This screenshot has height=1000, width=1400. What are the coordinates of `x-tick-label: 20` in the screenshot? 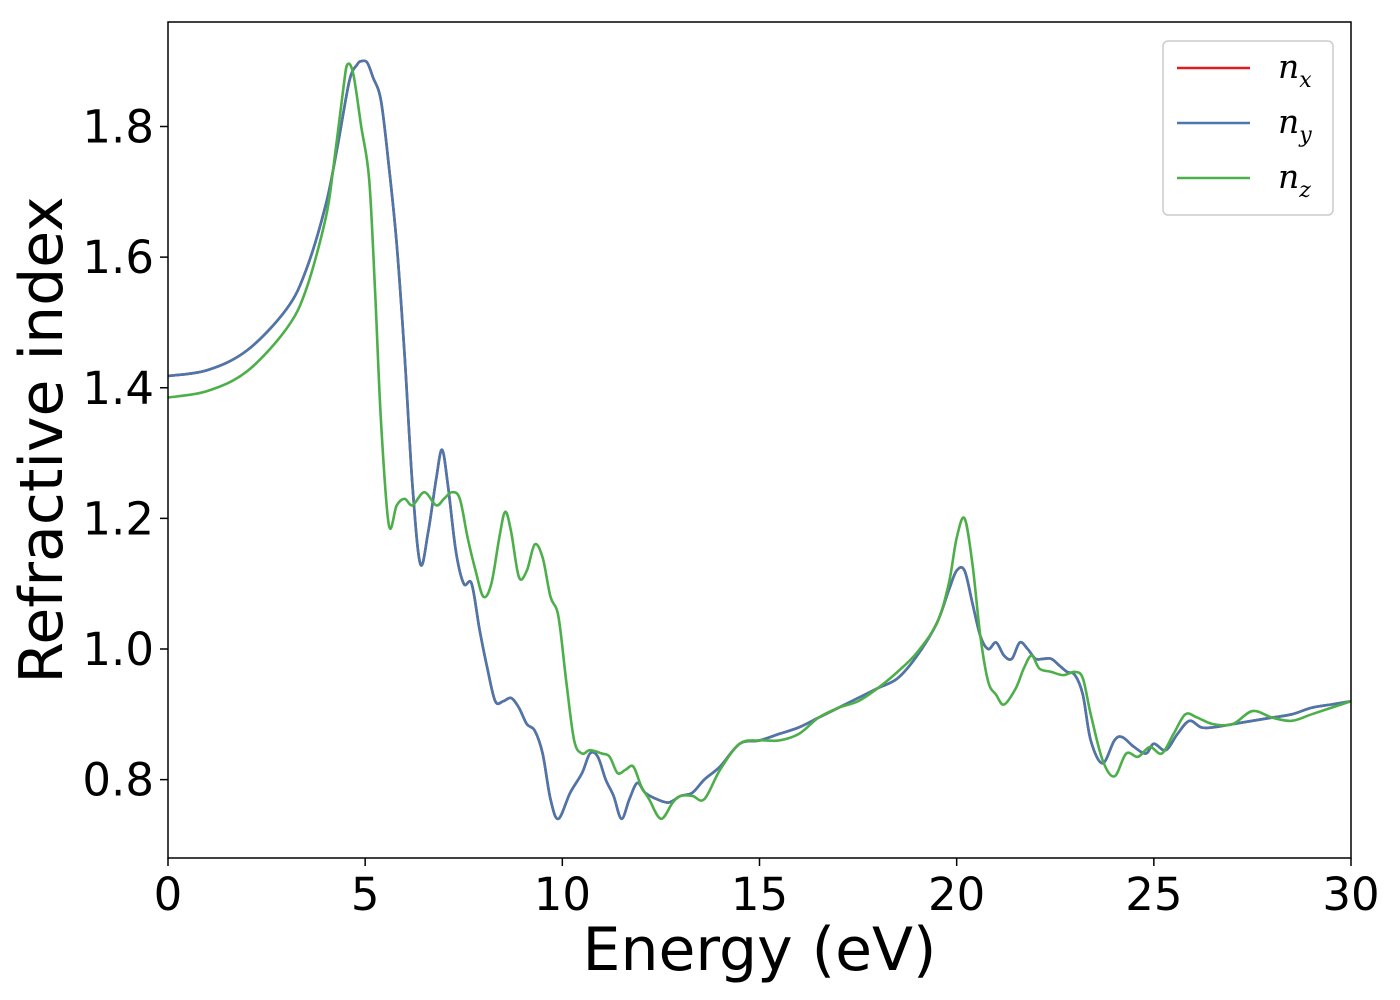 It's located at (956, 894).